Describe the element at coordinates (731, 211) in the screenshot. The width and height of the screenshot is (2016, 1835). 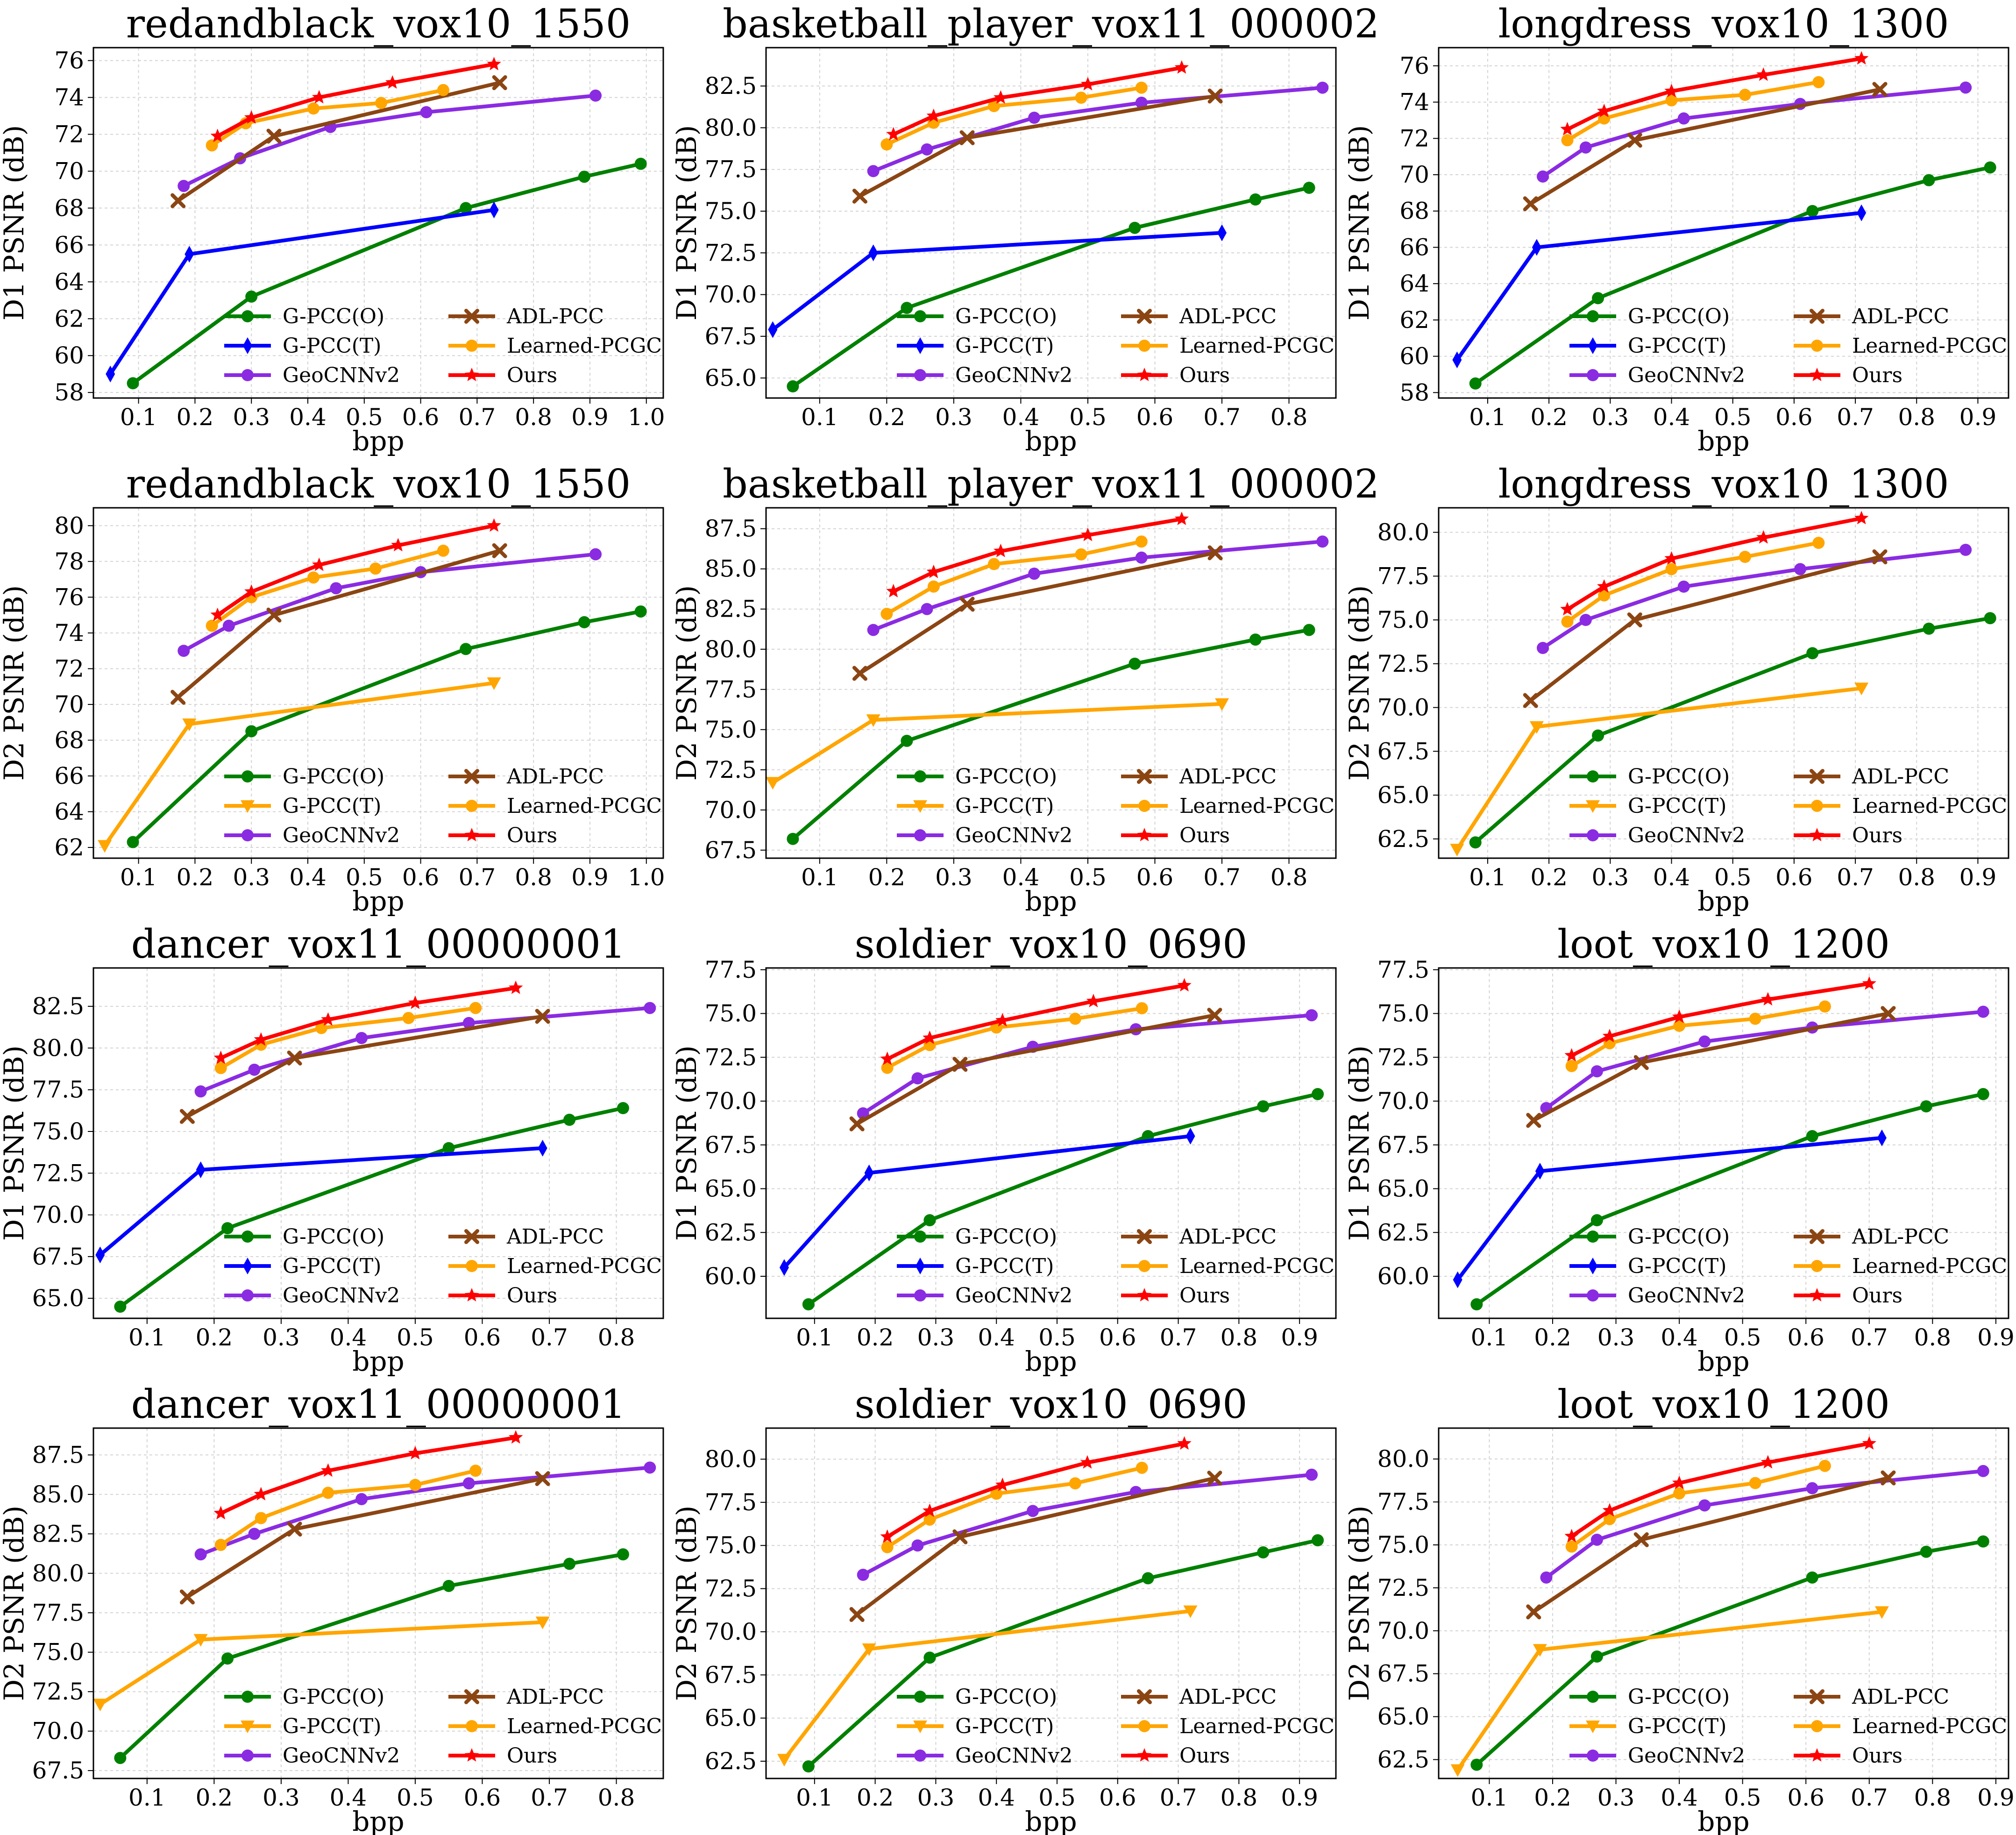
I see `y-tick-label: 75.0` at that location.